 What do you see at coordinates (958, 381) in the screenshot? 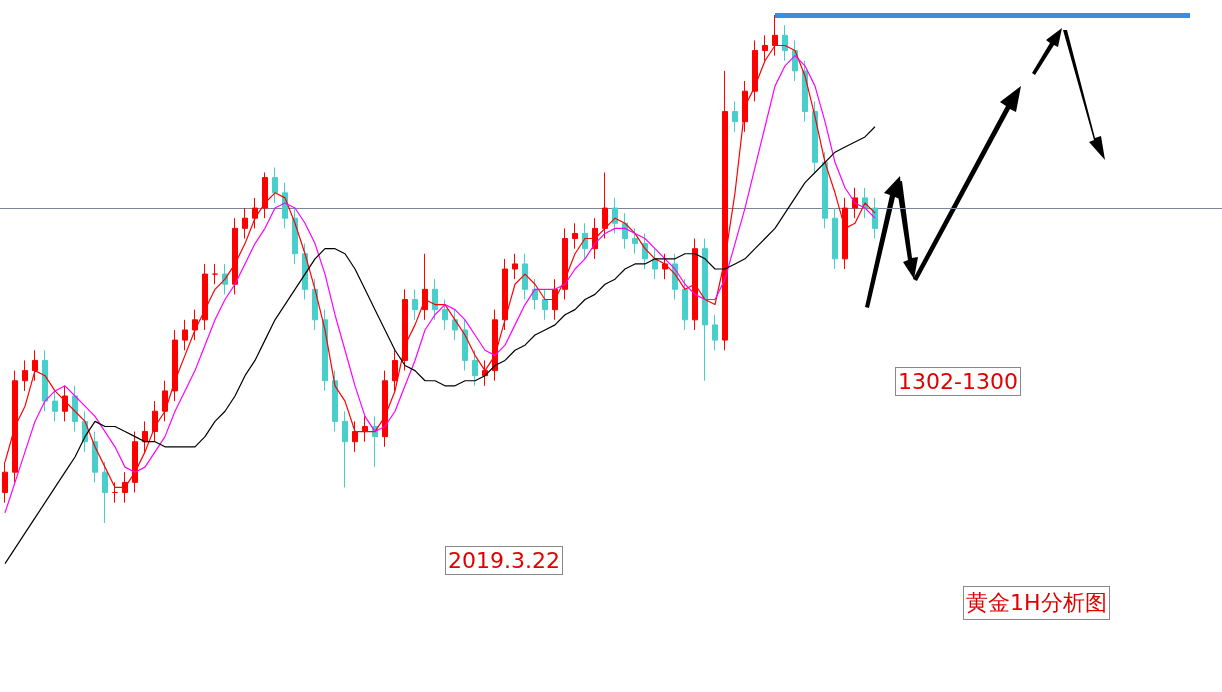
I see `text: 1302-1300` at bounding box center [958, 381].